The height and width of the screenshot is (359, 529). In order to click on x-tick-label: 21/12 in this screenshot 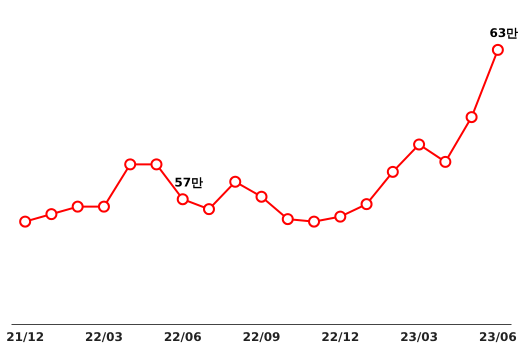, I will do `click(25, 337)`.